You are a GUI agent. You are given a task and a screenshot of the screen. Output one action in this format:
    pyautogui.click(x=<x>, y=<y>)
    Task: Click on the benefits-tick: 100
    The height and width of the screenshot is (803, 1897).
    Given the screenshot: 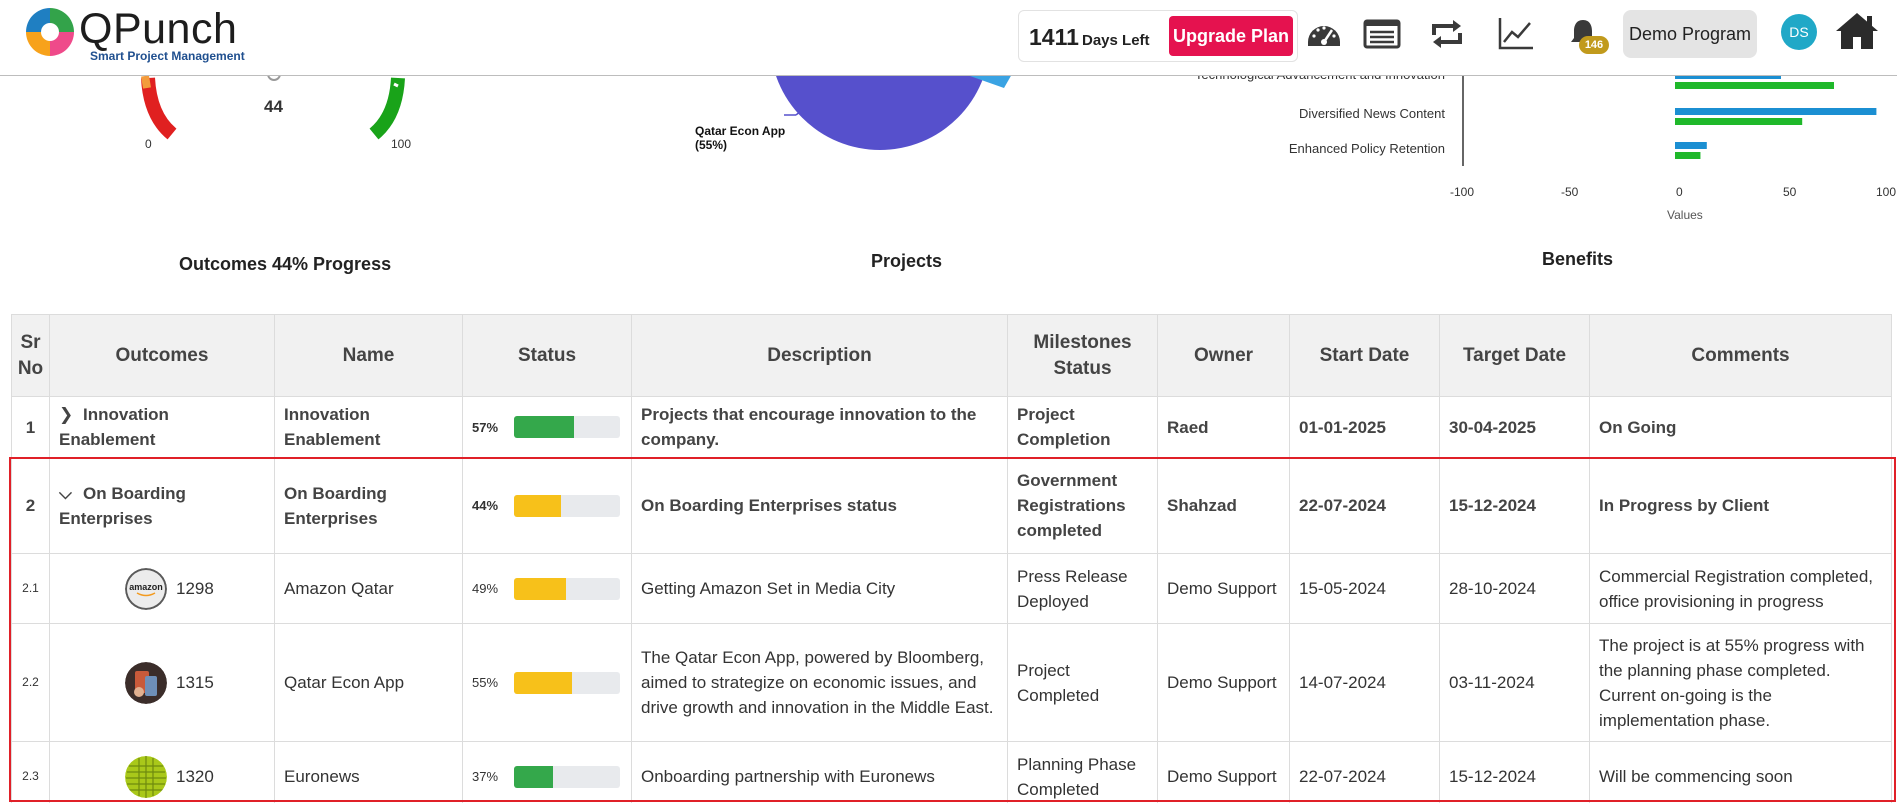 What is the action you would take?
    pyautogui.click(x=1886, y=192)
    